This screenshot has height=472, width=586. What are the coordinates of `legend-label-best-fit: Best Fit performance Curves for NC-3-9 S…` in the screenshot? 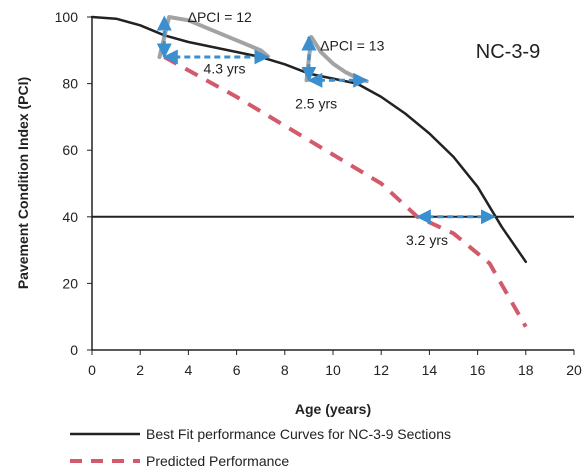 It's located at (298, 434).